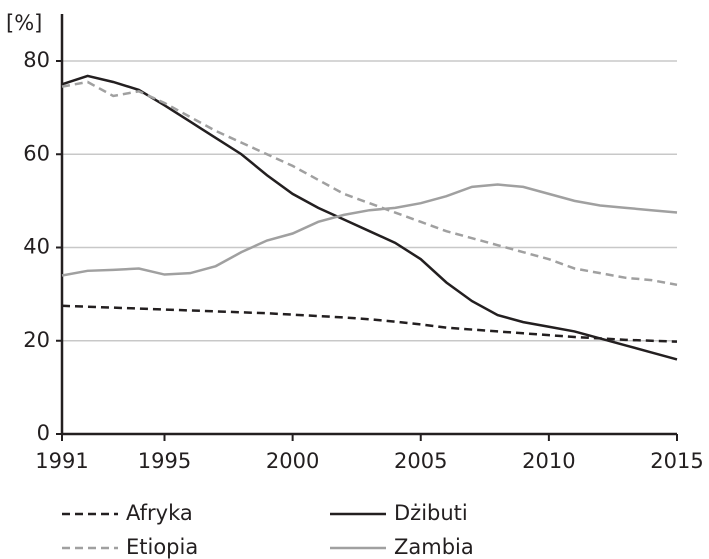  What do you see at coordinates (434, 547) in the screenshot?
I see `legend-label: Zambia` at bounding box center [434, 547].